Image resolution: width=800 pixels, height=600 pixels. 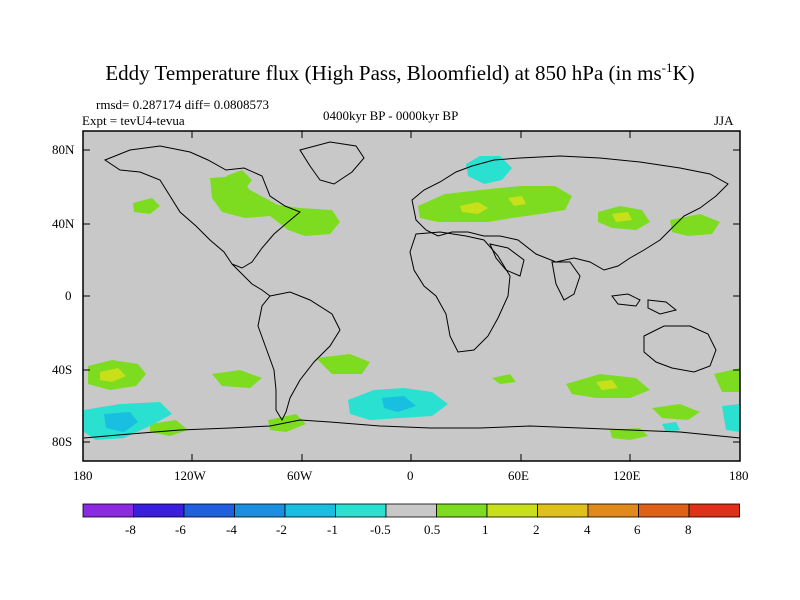 I want to click on colorbar-label: -8, so click(x=130, y=529).